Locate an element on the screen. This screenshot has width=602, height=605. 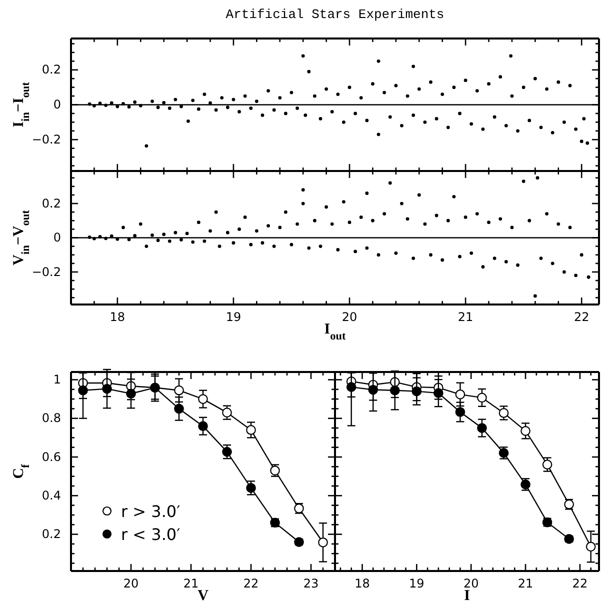
legend-label: r > 3.0′ is located at coordinates (151, 511).